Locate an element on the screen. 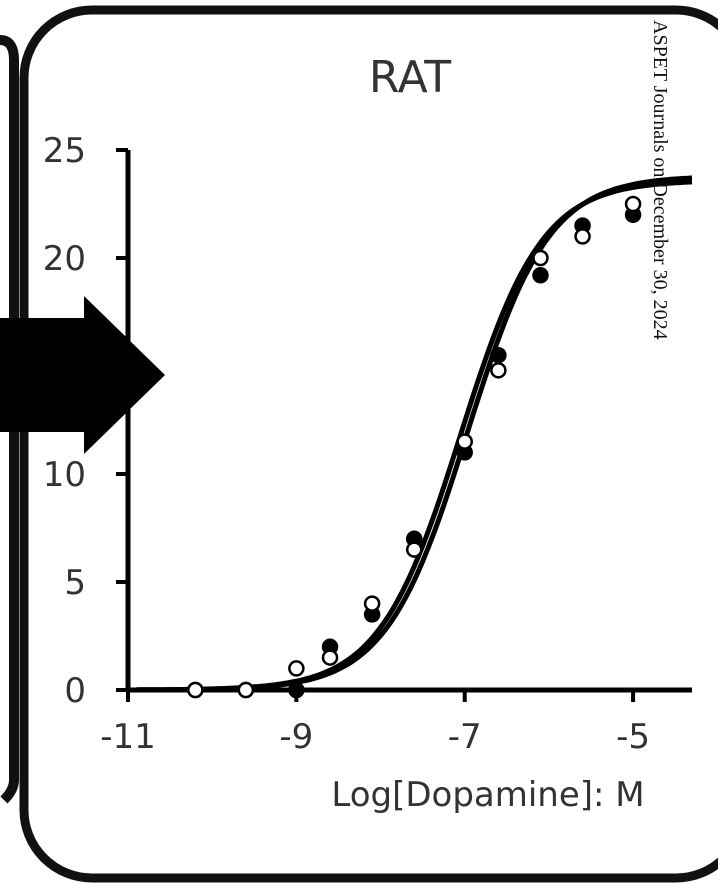 Image resolution: width=718 pixels, height=891 pixels. x-tick-label: -5 is located at coordinates (633, 737).